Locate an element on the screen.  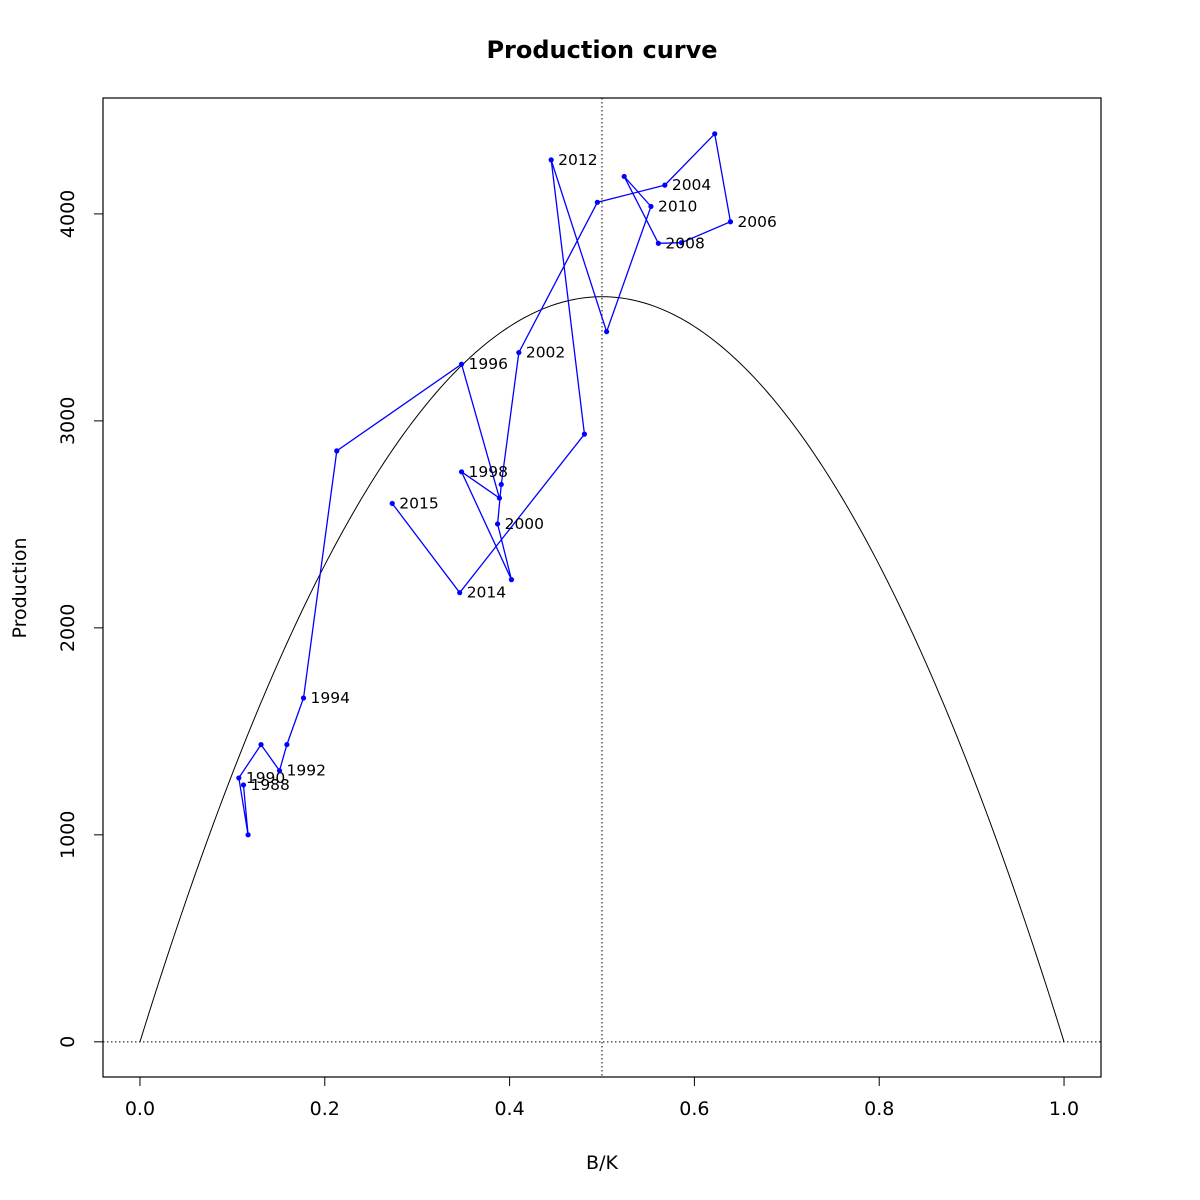
x-tick-label: 0.6 is located at coordinates (694, 1109).